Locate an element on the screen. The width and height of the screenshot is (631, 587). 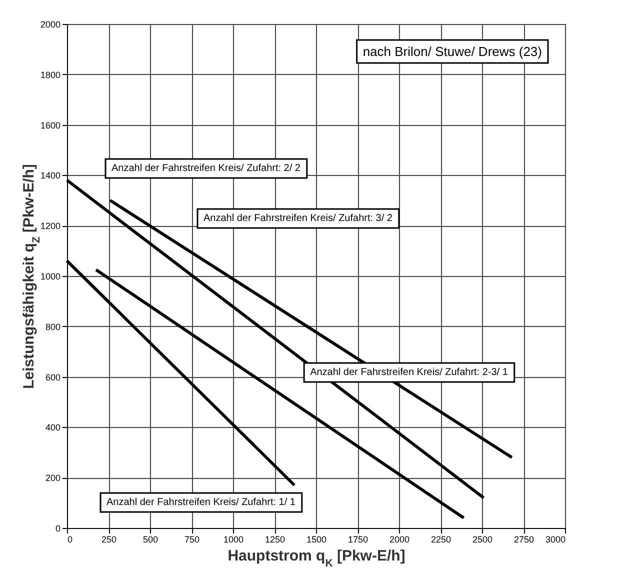
x-tick-label: 2000 is located at coordinates (399, 539).